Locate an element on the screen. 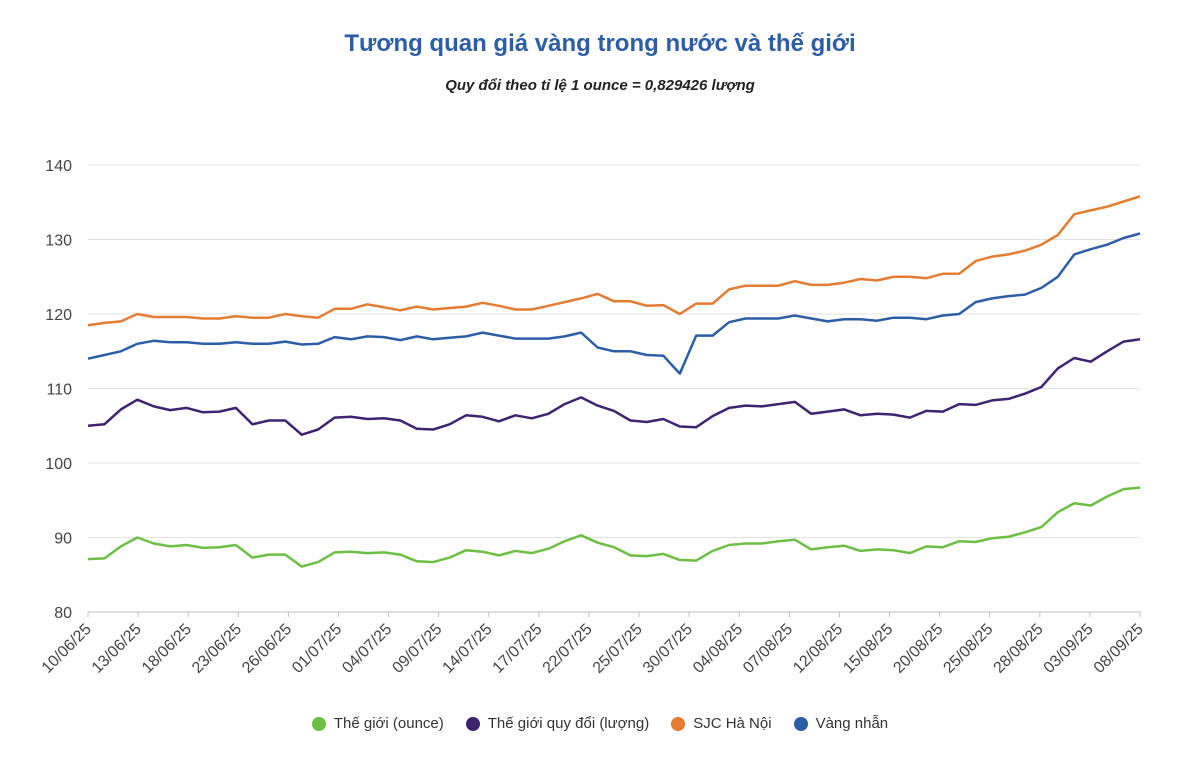  x-tick-label: 18/06/25 is located at coordinates (167, 649).